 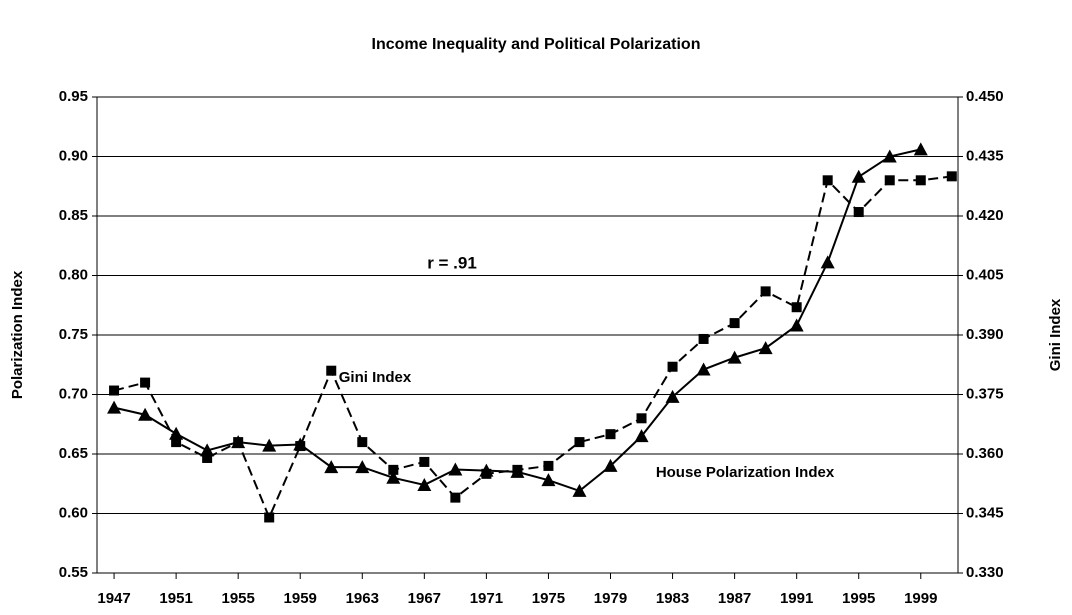 What do you see at coordinates (175, 598) in the screenshot?
I see `x-tick-label: 1951` at bounding box center [175, 598].